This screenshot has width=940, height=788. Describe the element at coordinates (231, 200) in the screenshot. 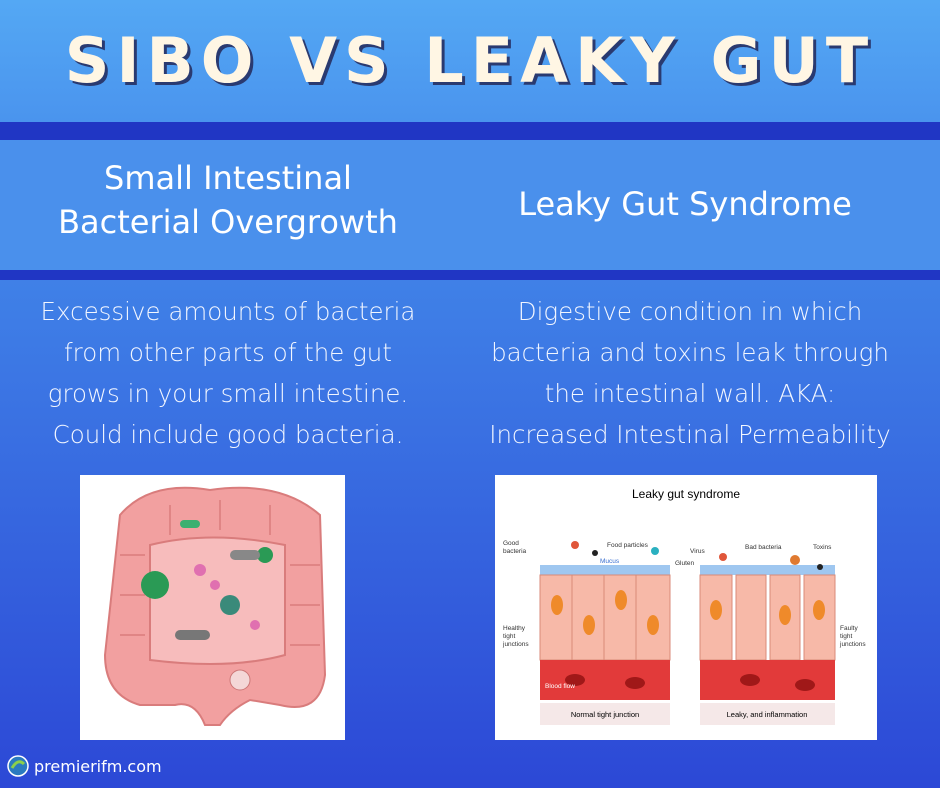

I see `heading: Small Intestinal Bacterial Overgrowth` at that location.